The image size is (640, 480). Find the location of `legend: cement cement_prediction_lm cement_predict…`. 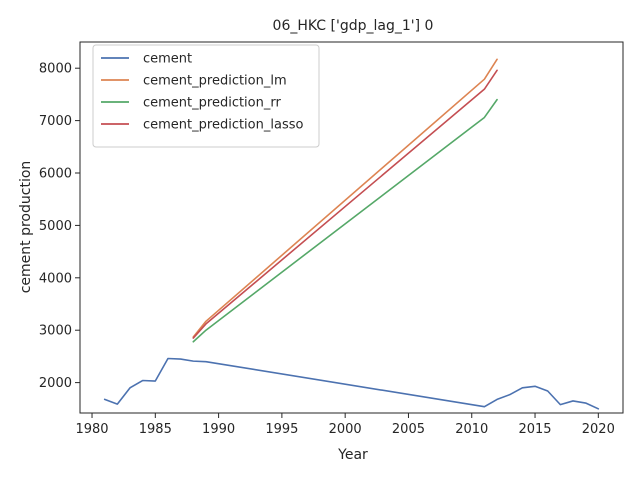

legend: cement cement_prediction_lm cement_predict… is located at coordinates (206, 96).